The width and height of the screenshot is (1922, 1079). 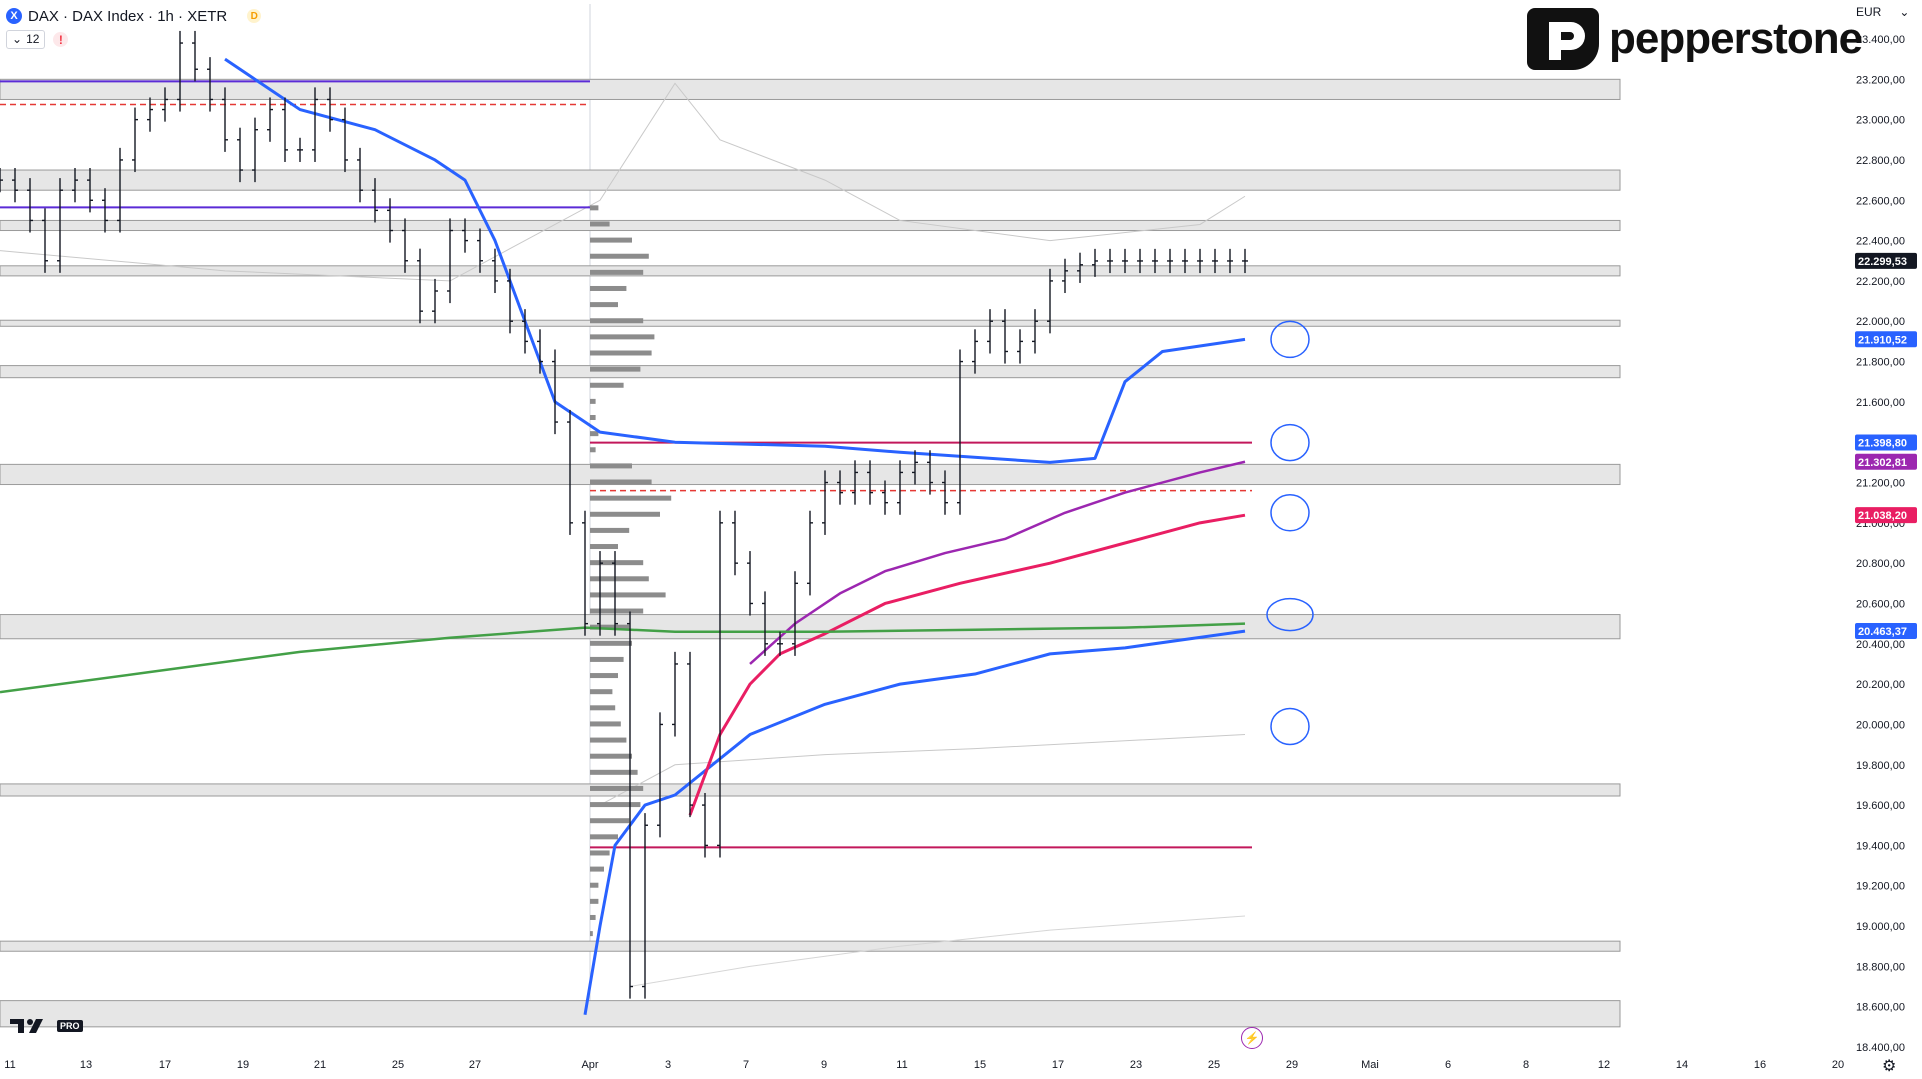 I want to click on y-axis-tick-label: 20.600,00, so click(x=1880, y=604).